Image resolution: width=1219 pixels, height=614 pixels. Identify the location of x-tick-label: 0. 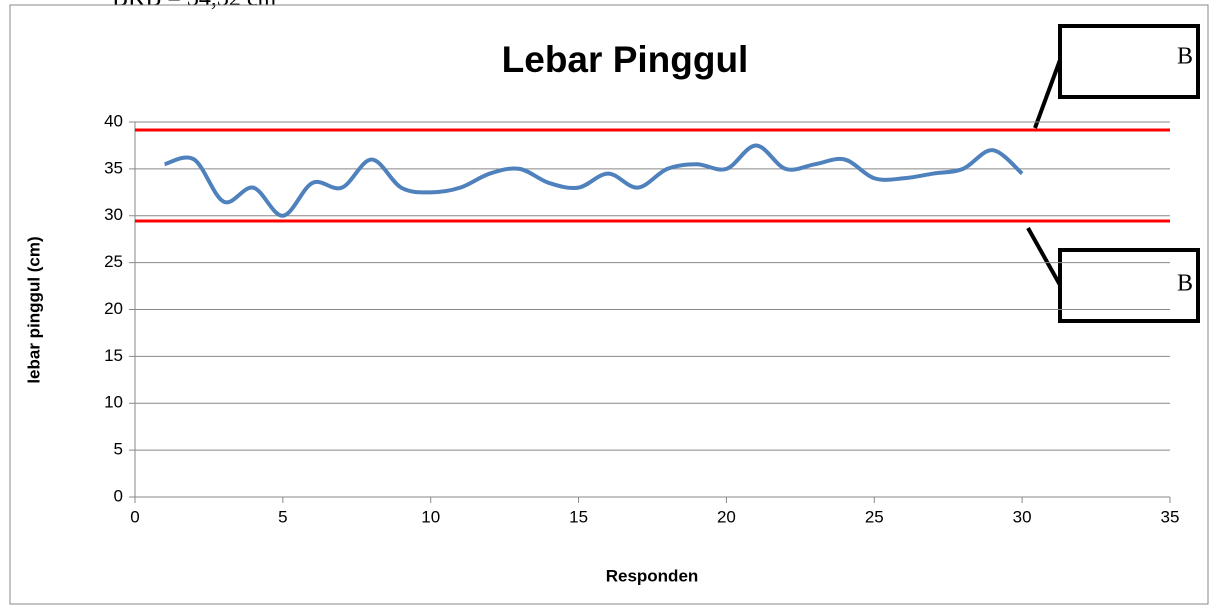
(134, 516).